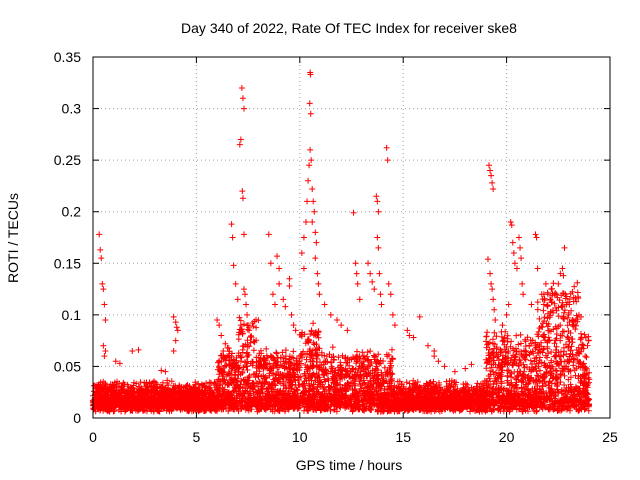  What do you see at coordinates (72, 109) in the screenshot?
I see `y-tick-label: 0.3` at bounding box center [72, 109].